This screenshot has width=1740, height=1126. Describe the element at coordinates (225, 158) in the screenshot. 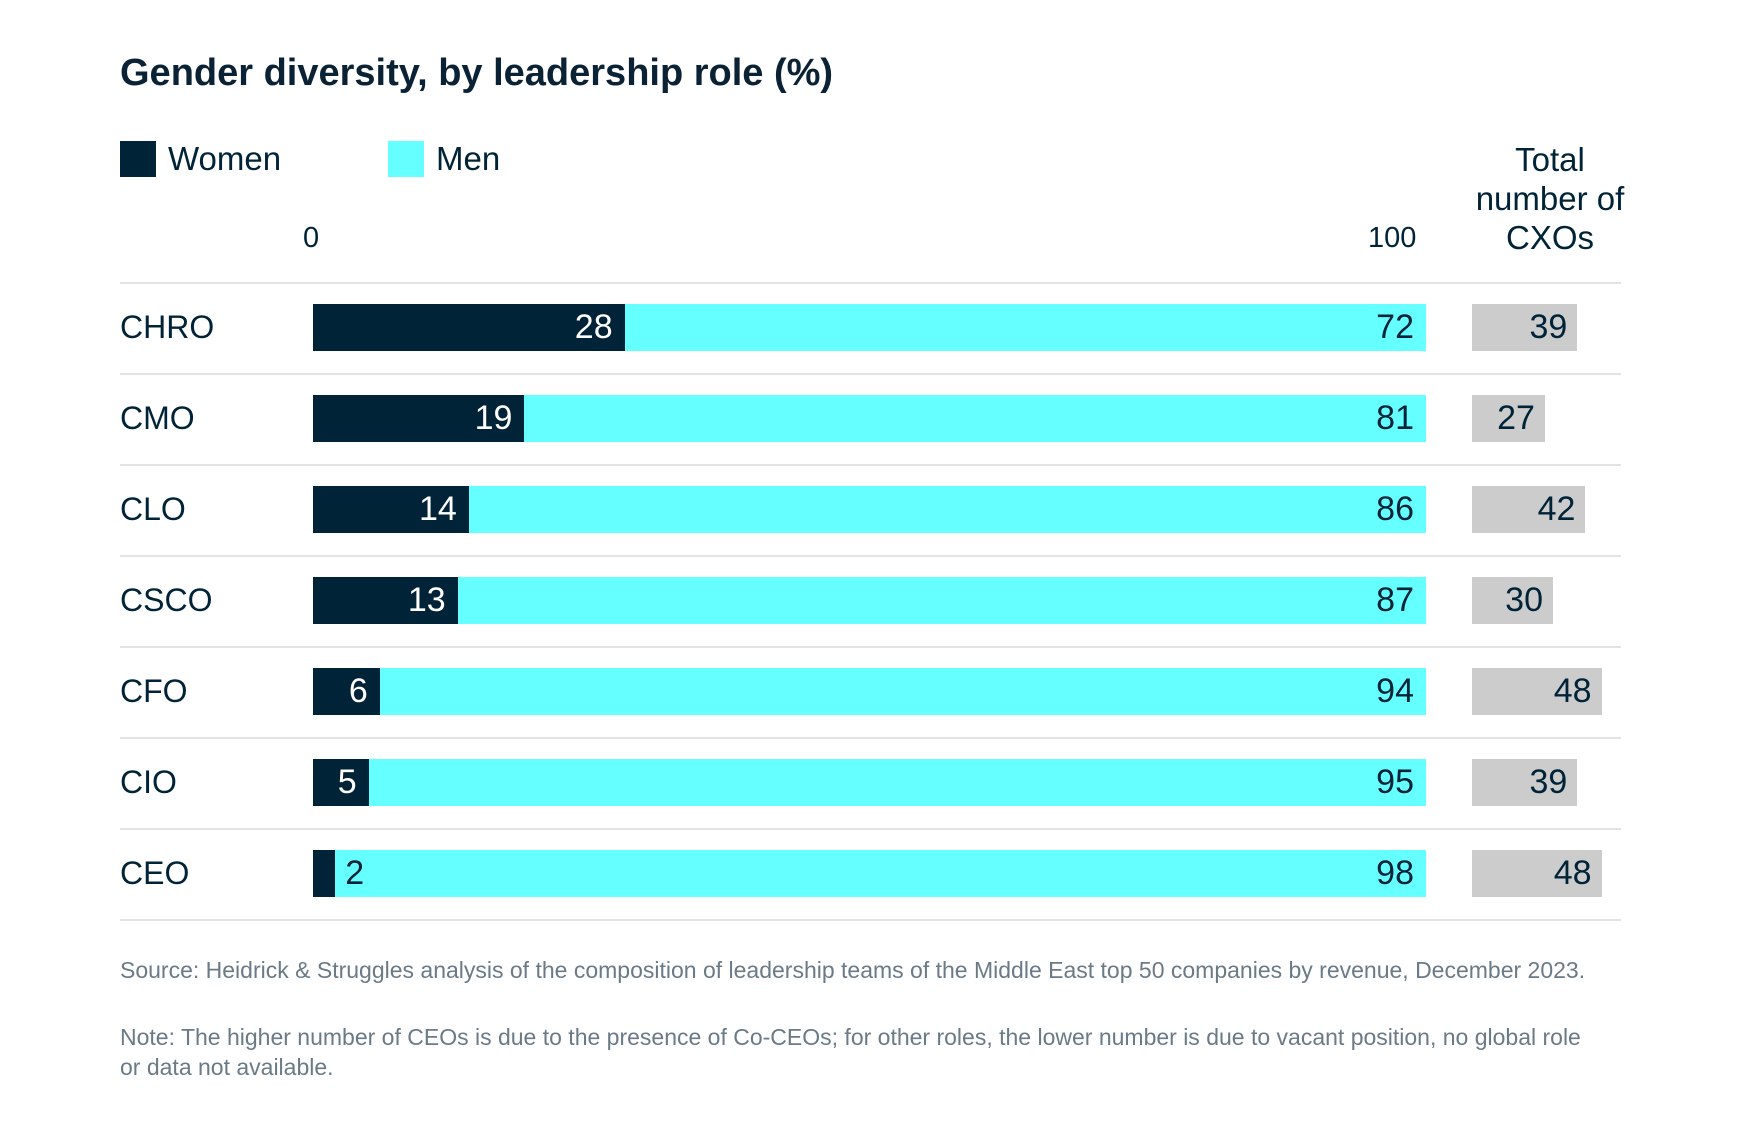

I see `legend-label-women: Women` at that location.